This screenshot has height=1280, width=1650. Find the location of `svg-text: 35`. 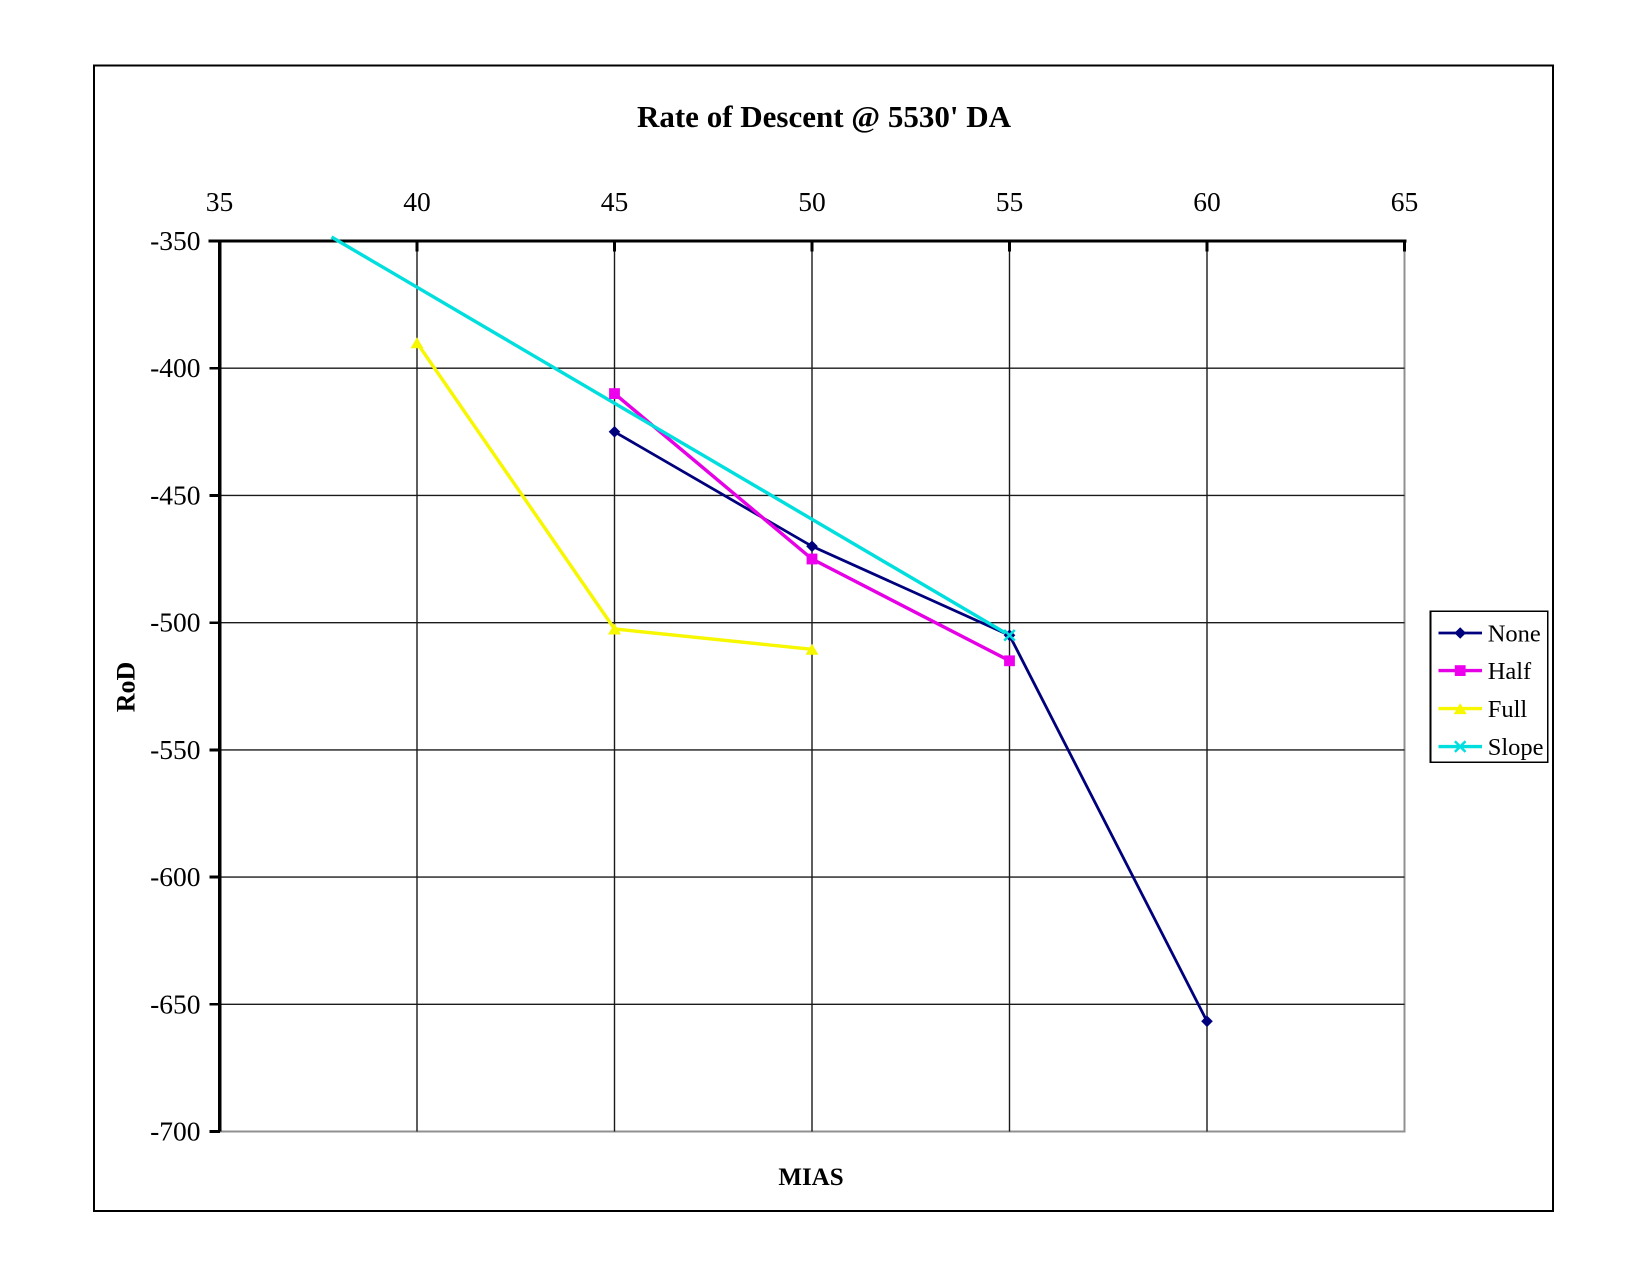

svg-text: 35 is located at coordinates (220, 201).